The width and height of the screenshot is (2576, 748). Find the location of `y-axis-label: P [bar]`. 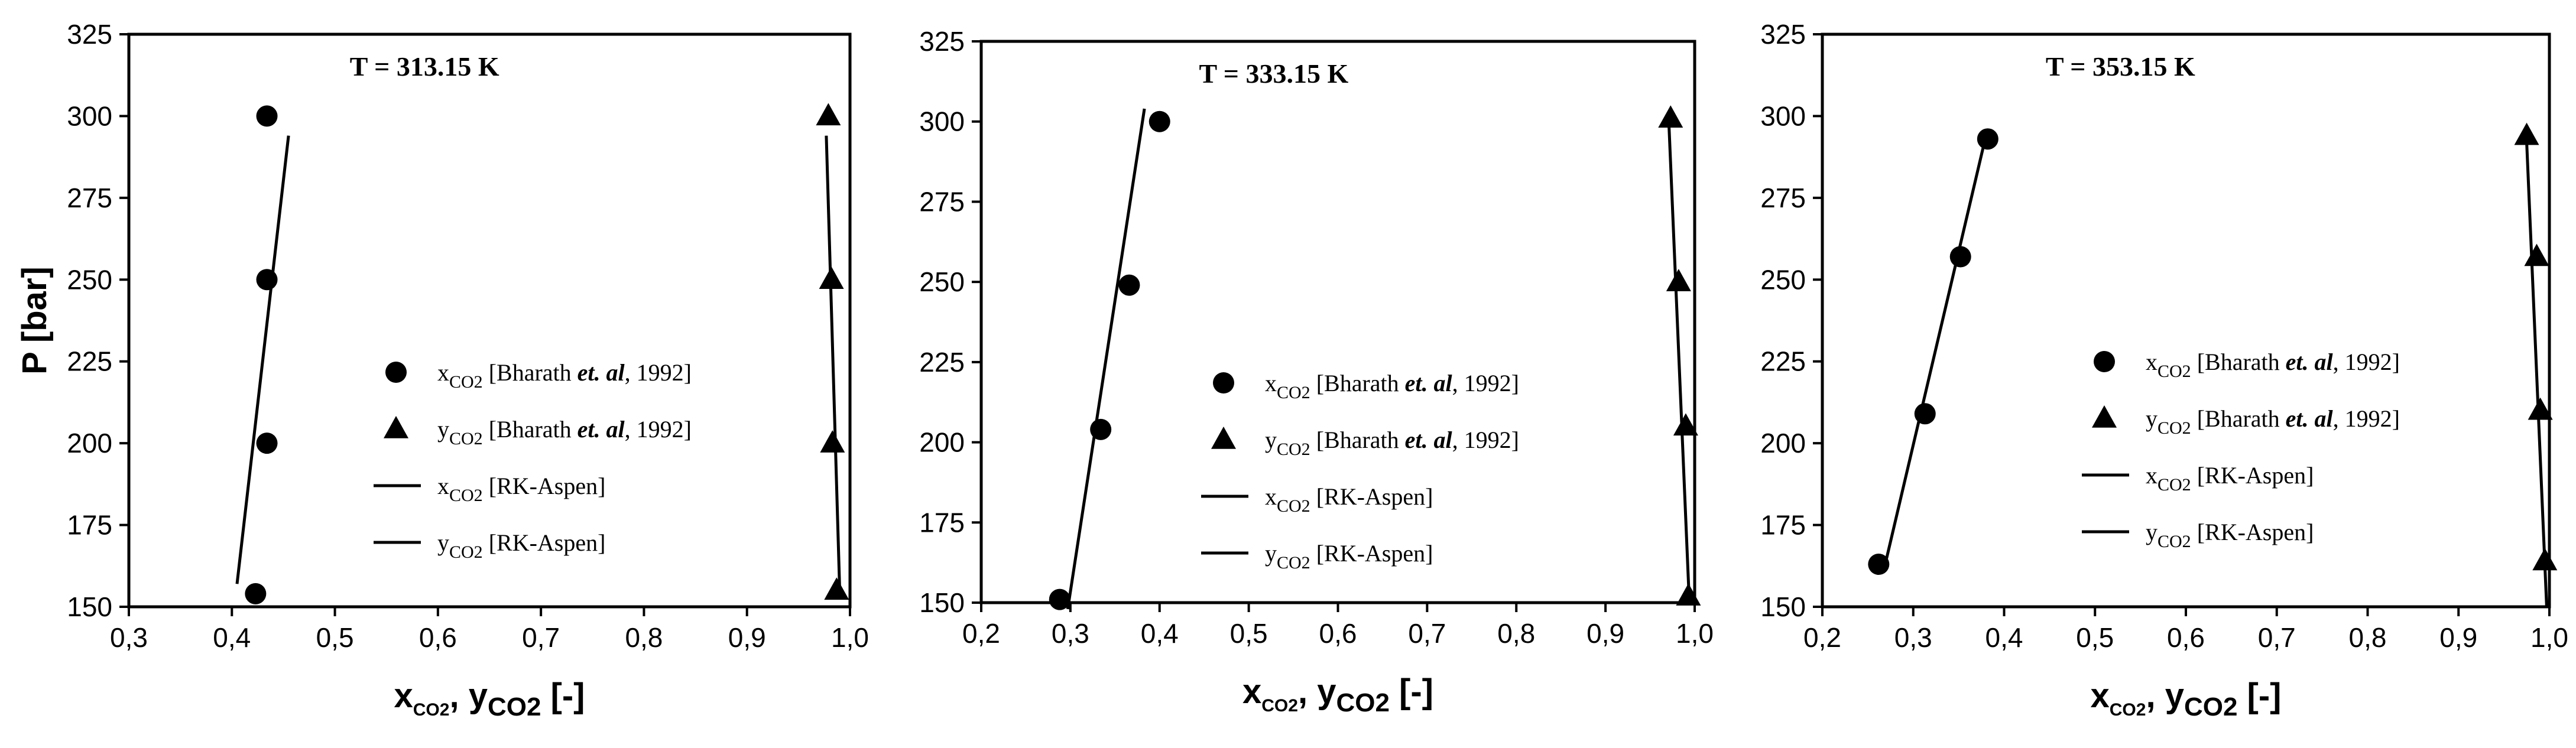

y-axis-label: P [bar] is located at coordinates (34, 320).